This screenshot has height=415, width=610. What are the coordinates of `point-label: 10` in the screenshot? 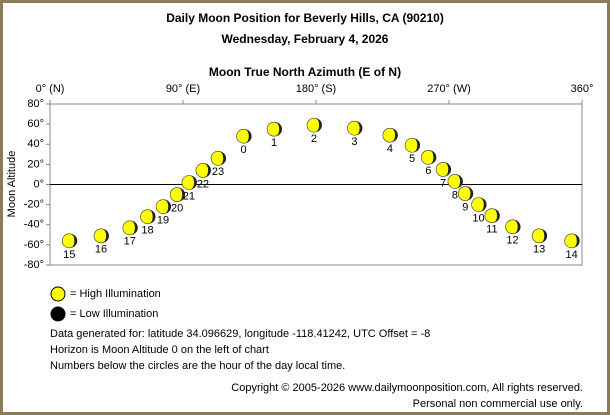 It's located at (478, 219).